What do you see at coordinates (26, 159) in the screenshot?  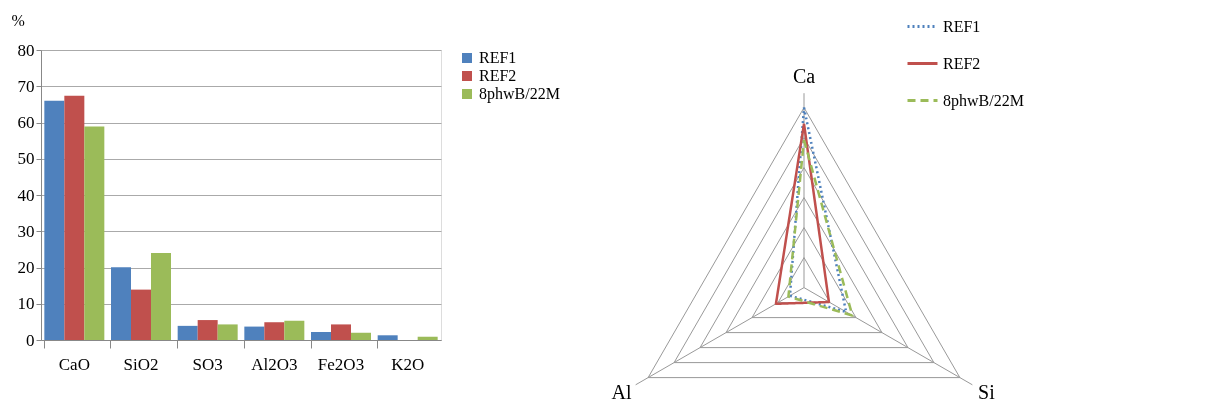 I see `y-tick-label: 50` at bounding box center [26, 159].